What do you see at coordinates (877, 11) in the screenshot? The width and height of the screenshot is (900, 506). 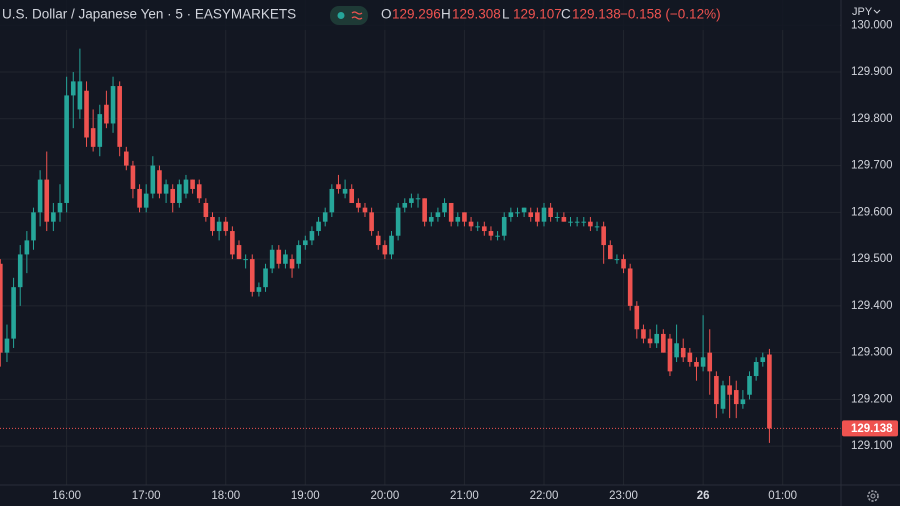 I see `currency-caret` at bounding box center [877, 11].